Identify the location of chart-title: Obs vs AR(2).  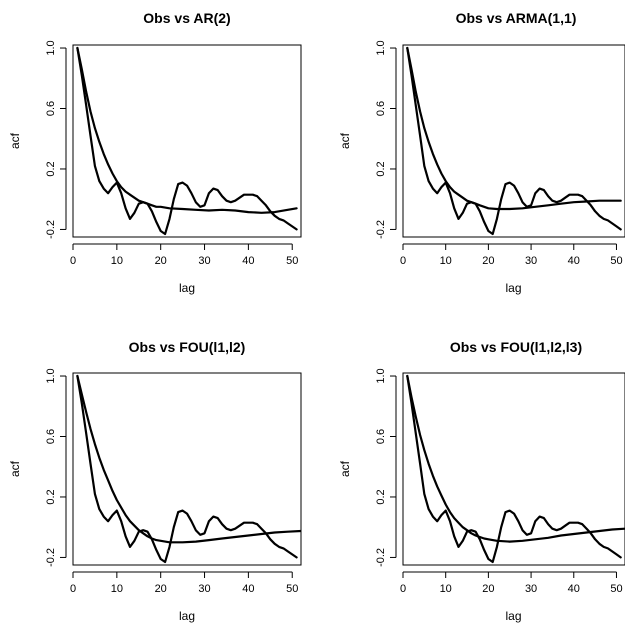
(186, 18).